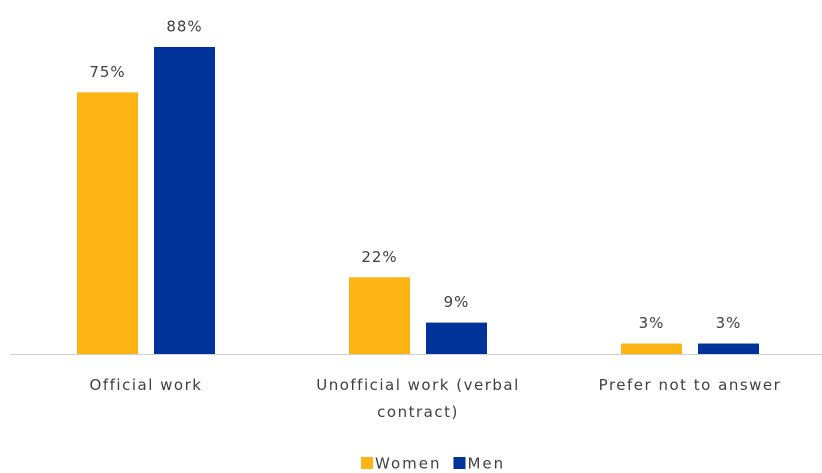 The width and height of the screenshot is (822, 473). What do you see at coordinates (146, 385) in the screenshot?
I see `x-tick-label: Official work` at bounding box center [146, 385].